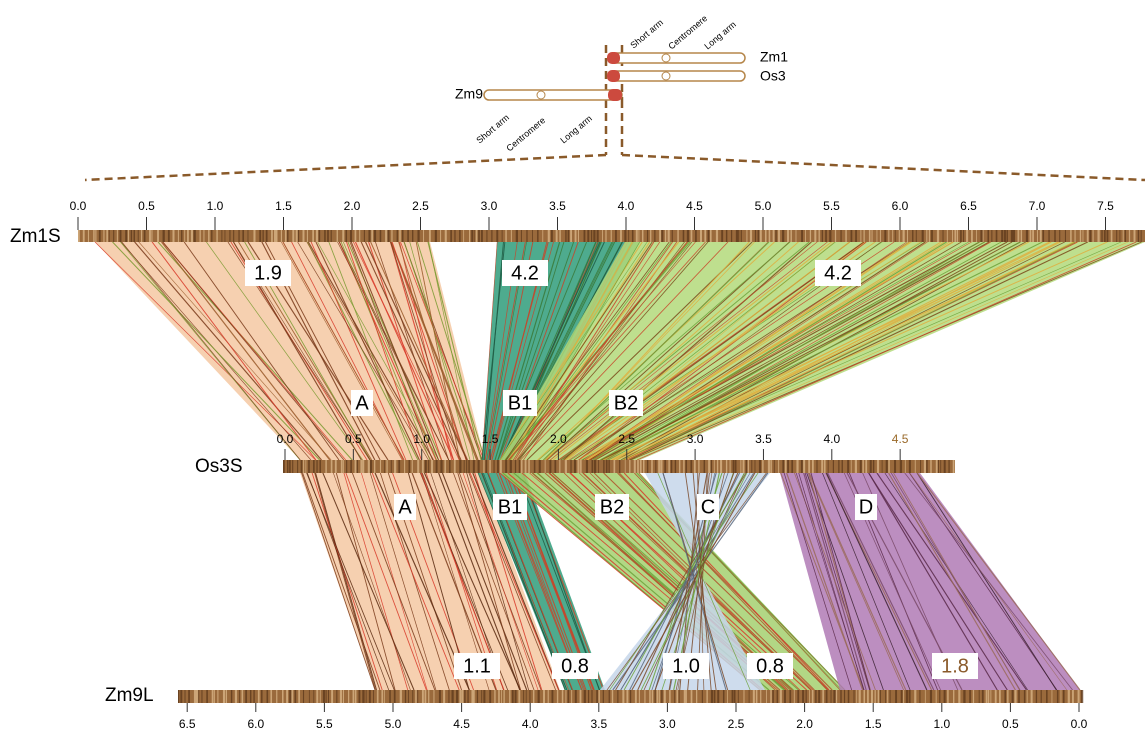 The image size is (1145, 738). What do you see at coordinates (525, 134) in the screenshot?
I see `arm-label: Centromere` at bounding box center [525, 134].